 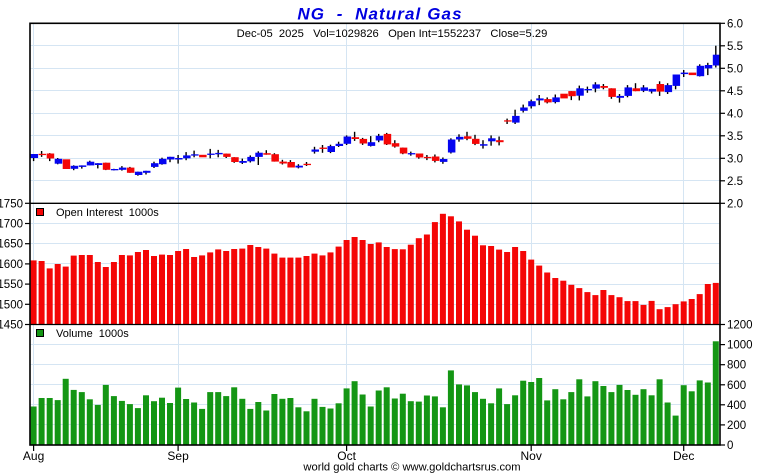 I want to click on svg-text: 1200, so click(x=740, y=326).